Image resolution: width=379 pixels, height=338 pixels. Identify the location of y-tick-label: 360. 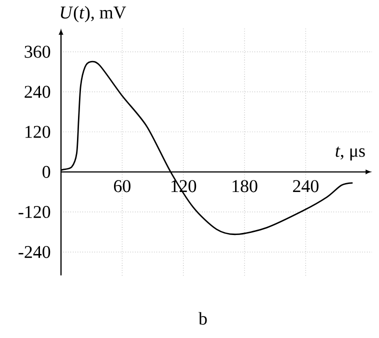
(37, 52).